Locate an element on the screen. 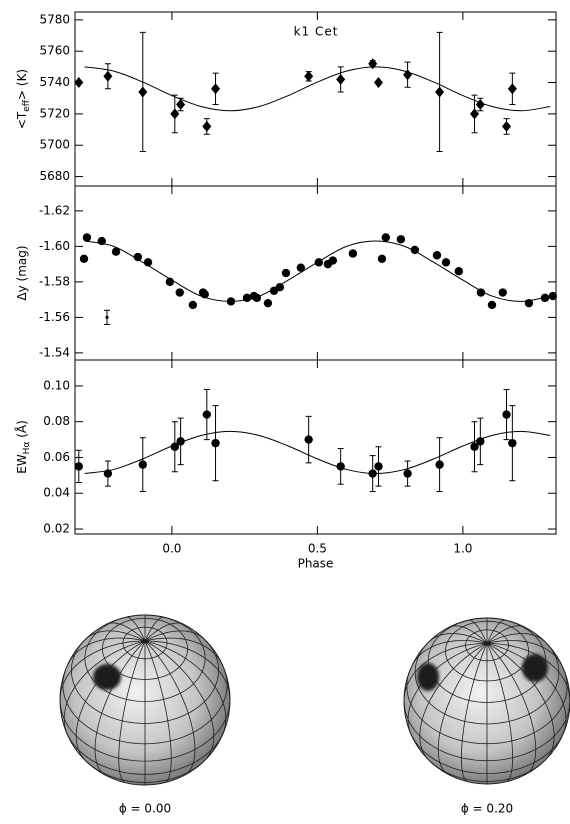  y-tick-label: 5740 is located at coordinates (54, 82).